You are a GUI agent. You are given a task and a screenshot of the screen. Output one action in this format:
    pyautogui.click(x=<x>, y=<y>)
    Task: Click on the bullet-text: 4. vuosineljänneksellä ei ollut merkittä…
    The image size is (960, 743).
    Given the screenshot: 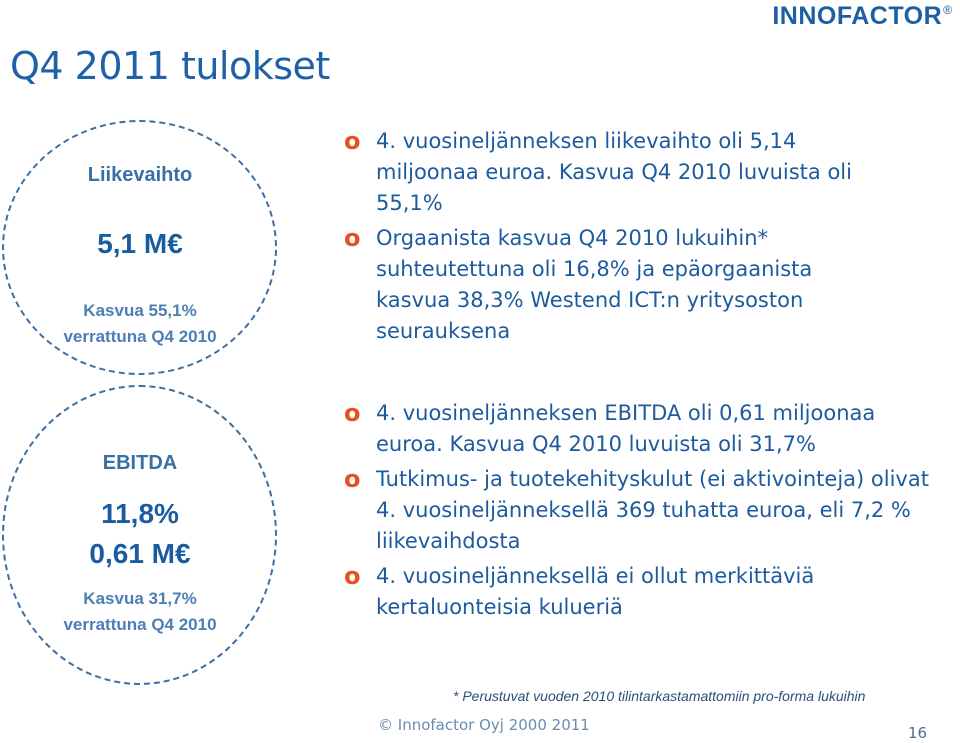 What is the action you would take?
    pyautogui.click(x=595, y=591)
    